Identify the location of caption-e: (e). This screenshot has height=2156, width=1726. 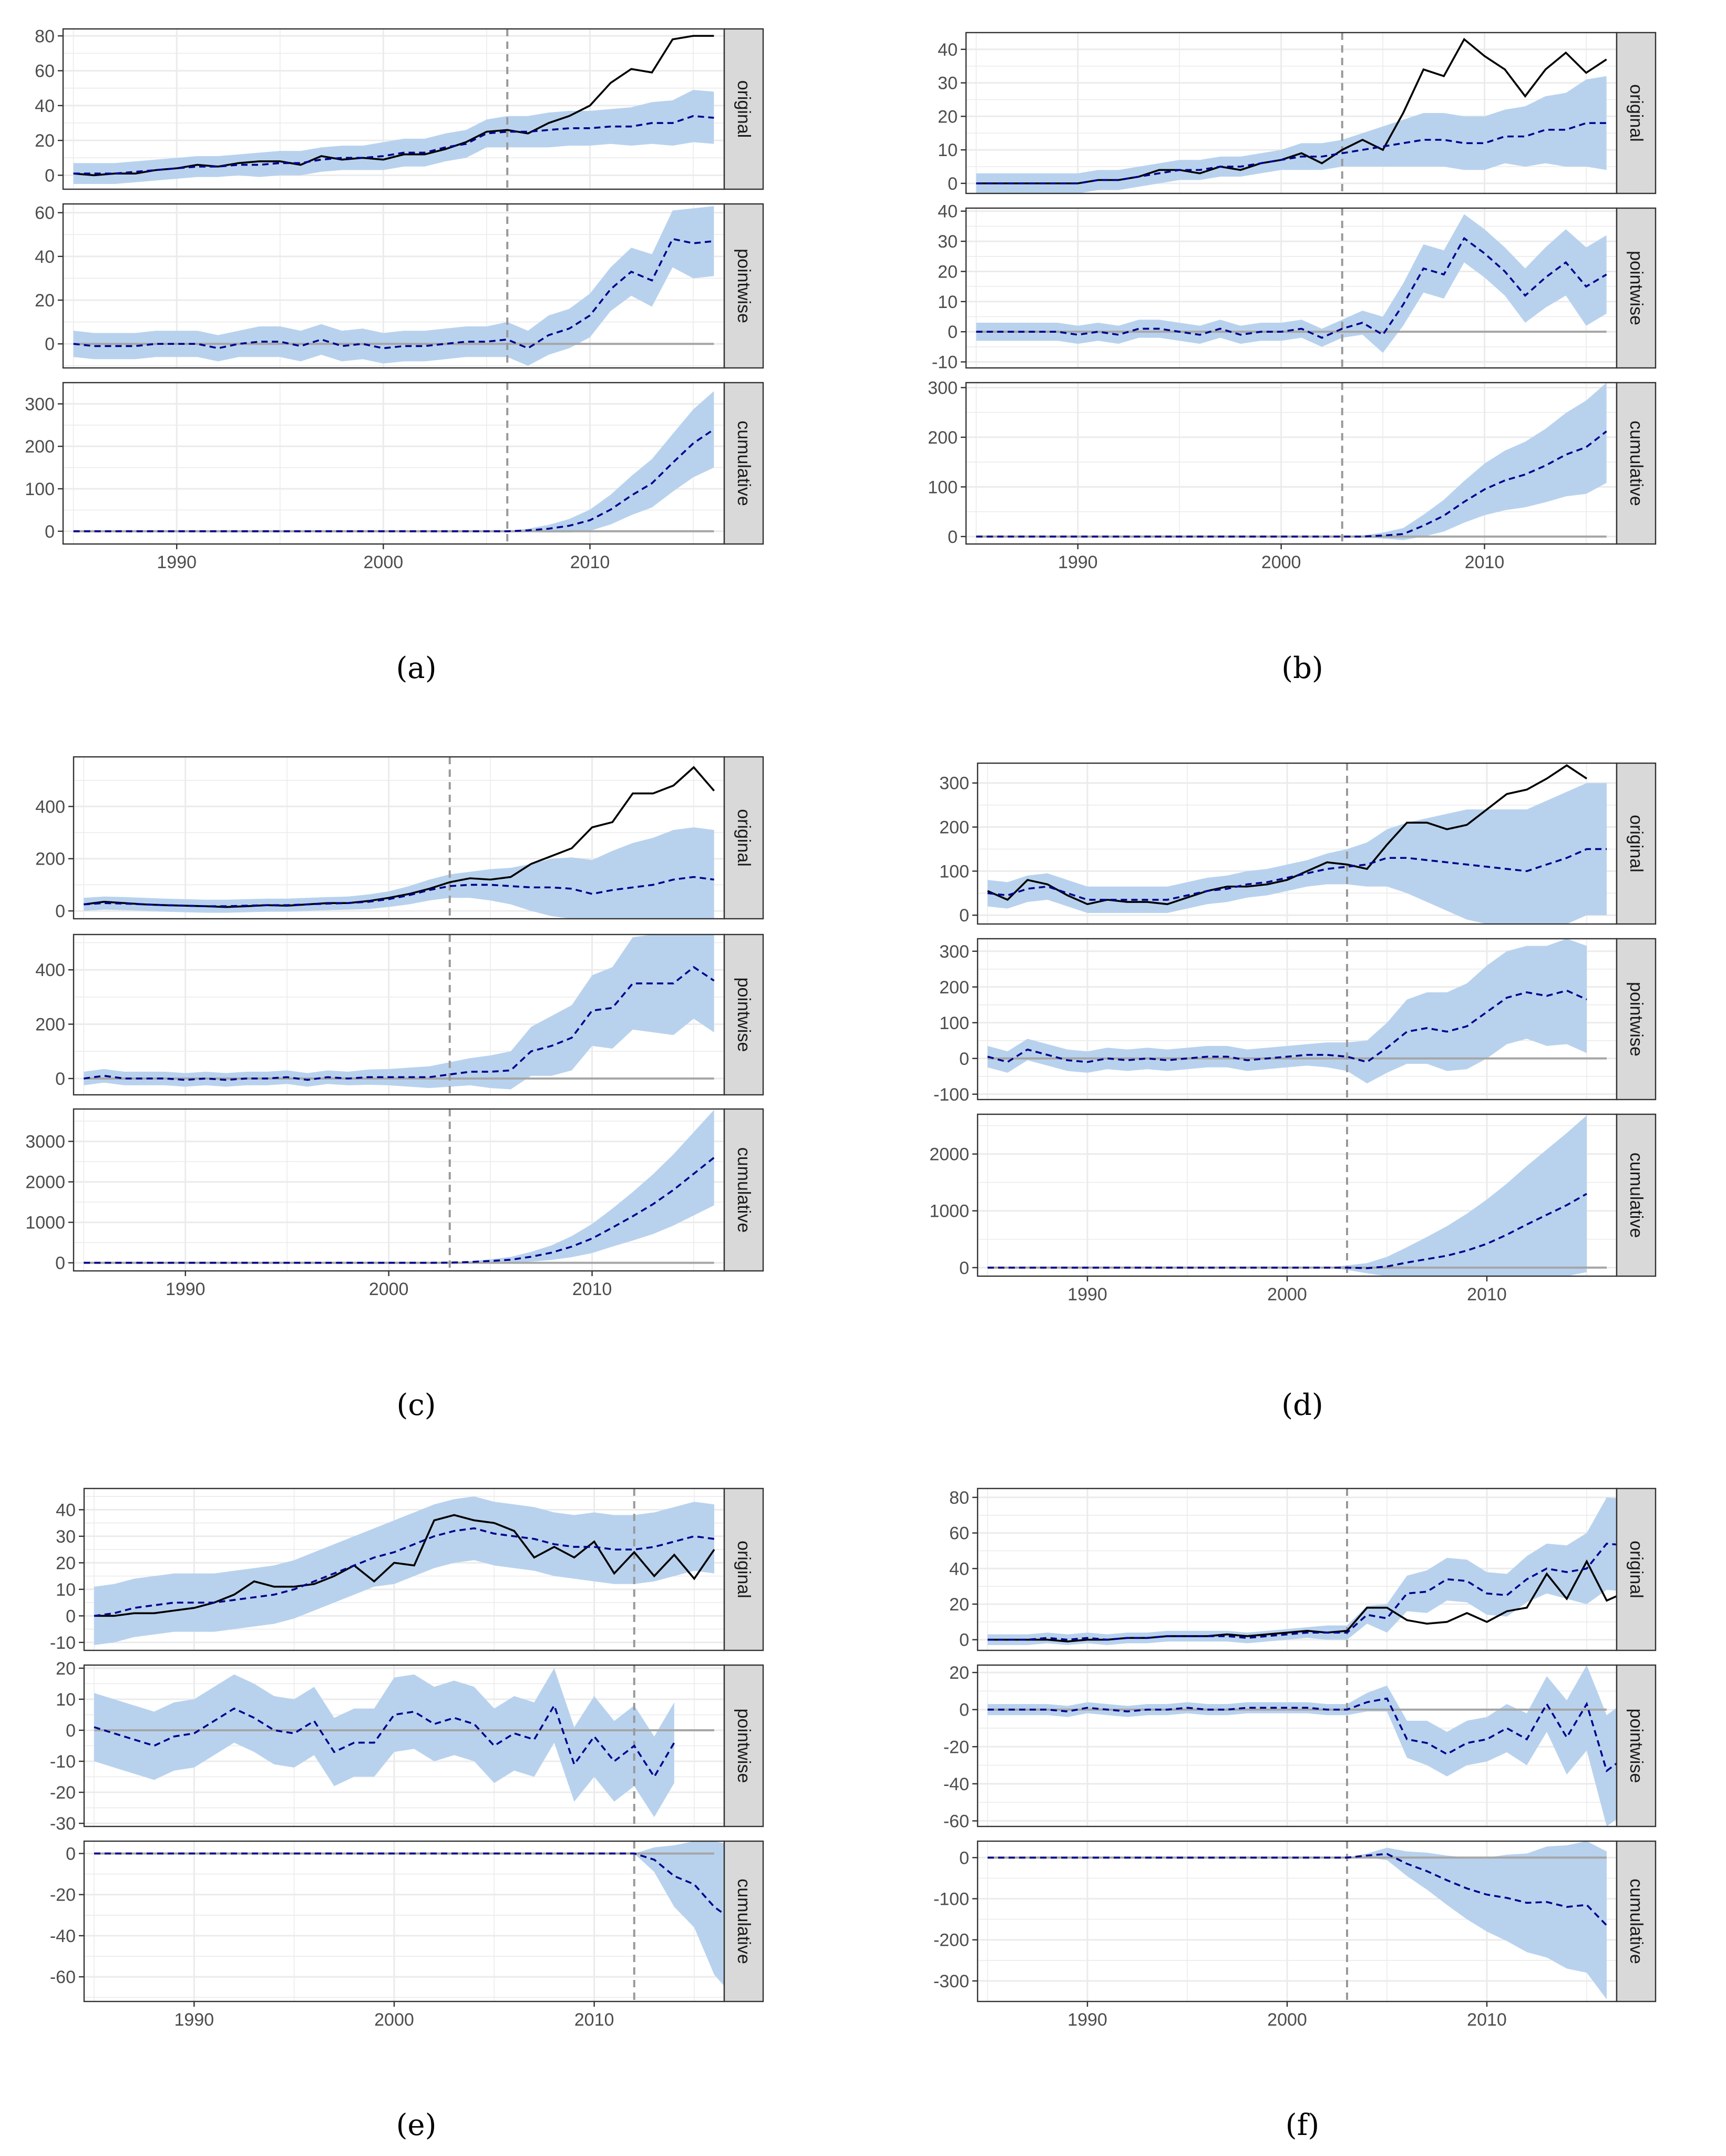
(416, 2125).